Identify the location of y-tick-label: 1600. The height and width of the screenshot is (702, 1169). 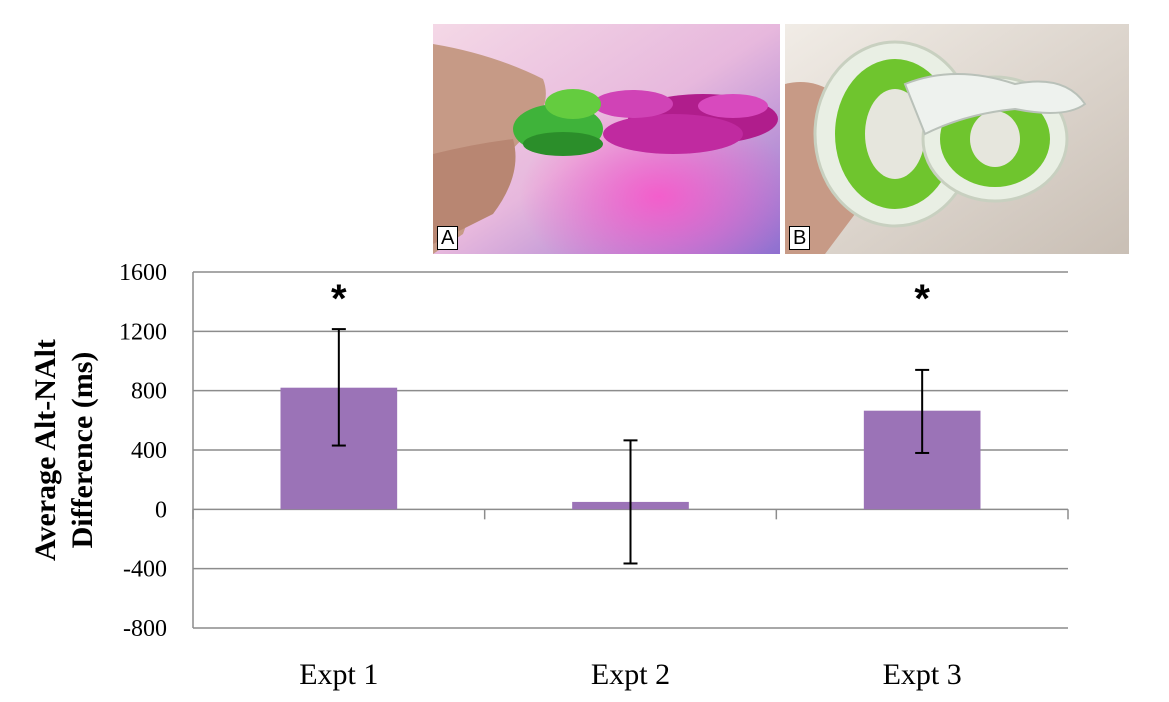
(143, 273).